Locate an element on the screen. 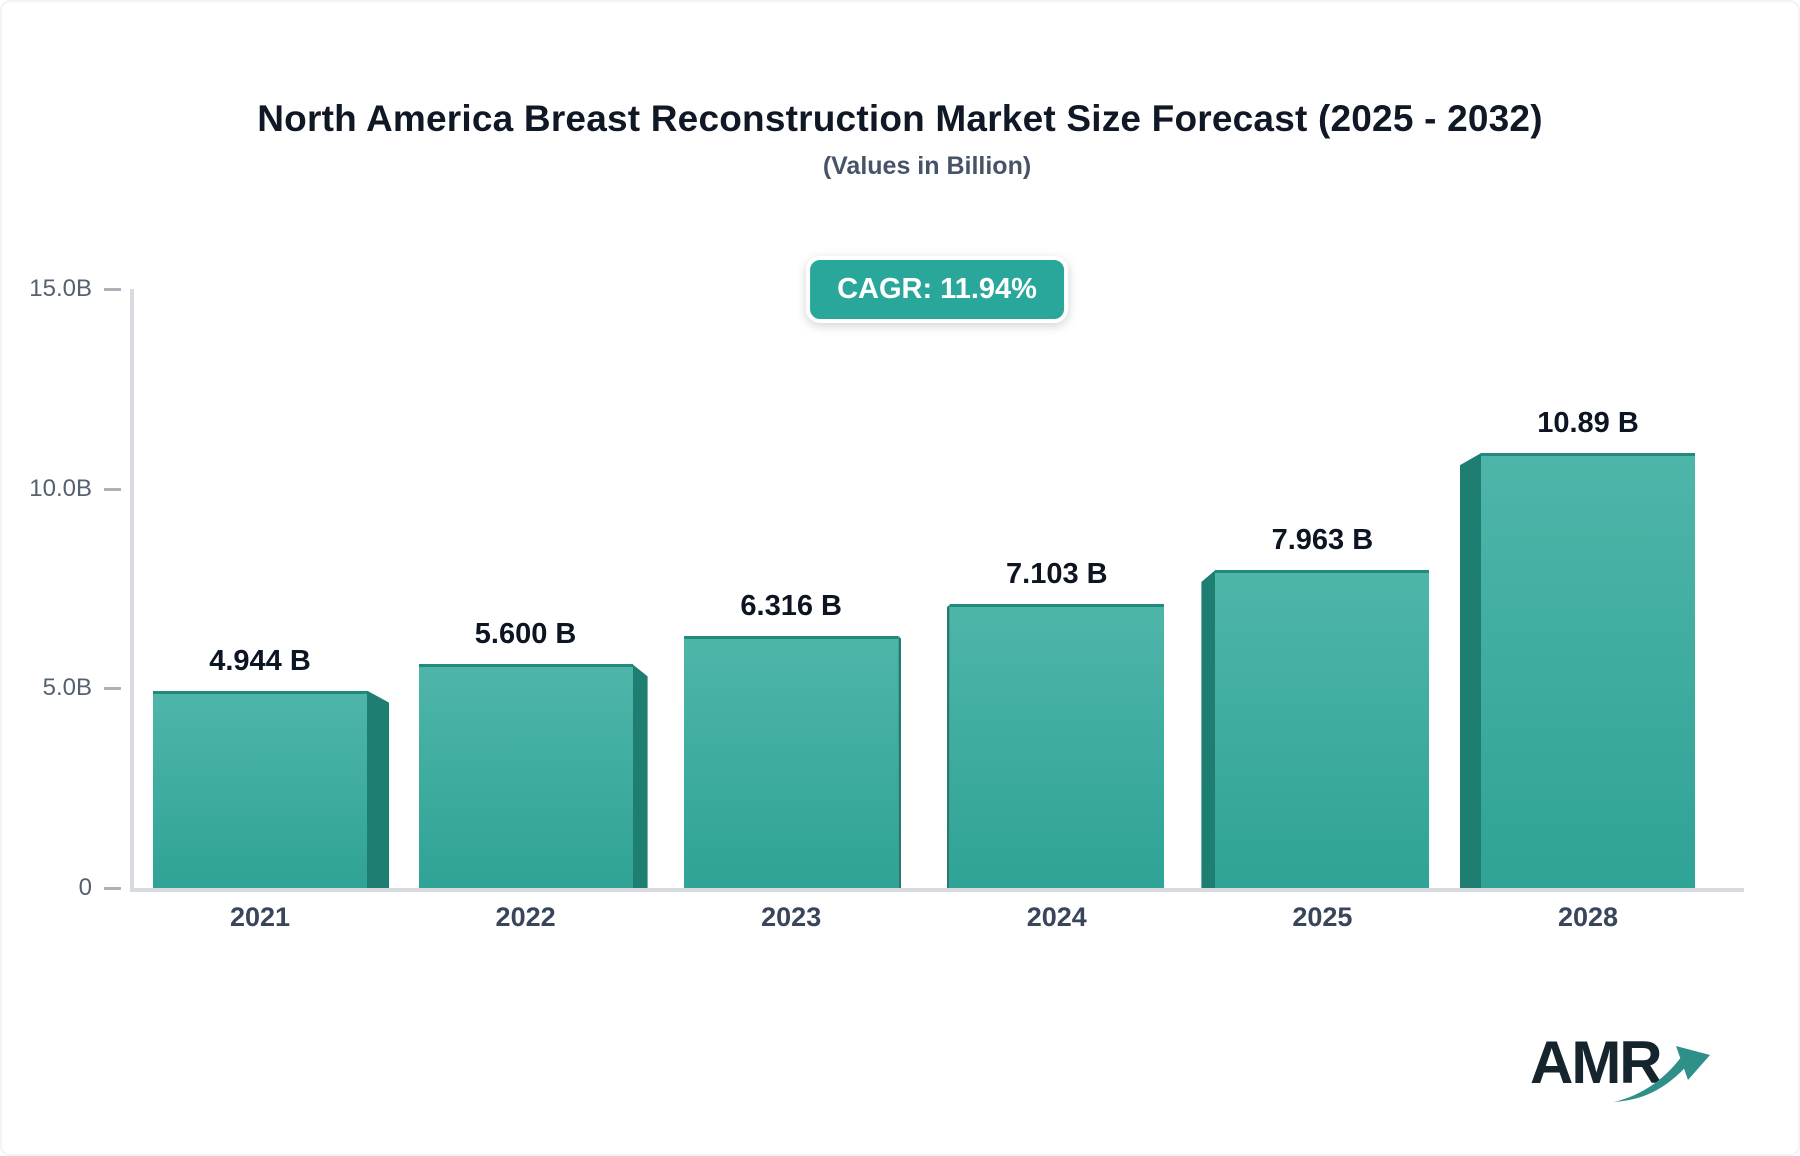  bar-2022 is located at coordinates (525, 776).